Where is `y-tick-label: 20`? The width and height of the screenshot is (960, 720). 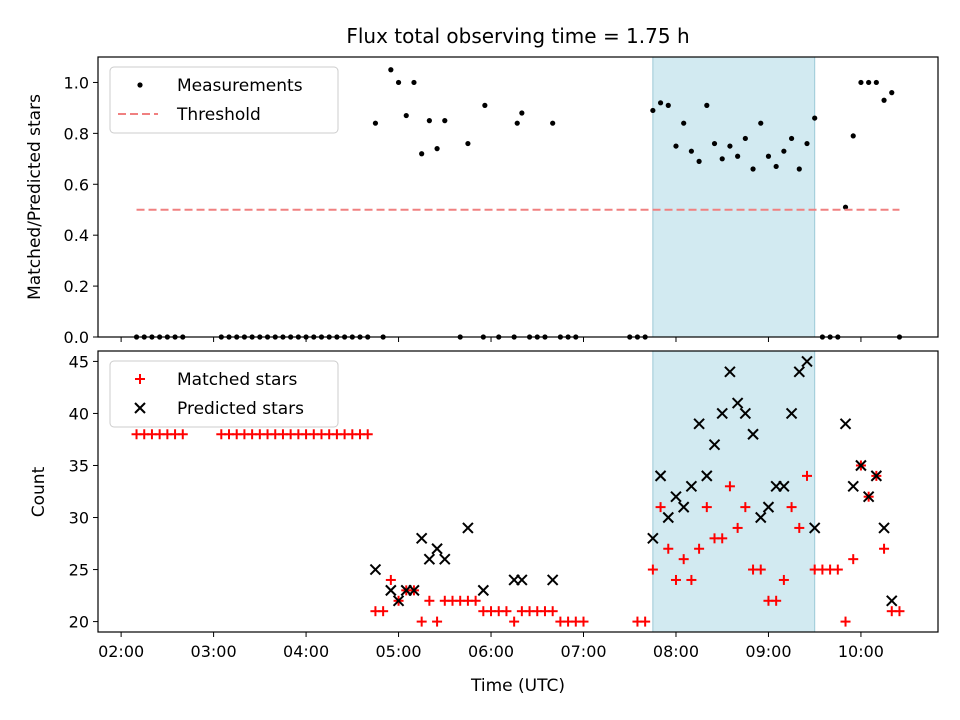
y-tick-label: 20 is located at coordinates (79, 622).